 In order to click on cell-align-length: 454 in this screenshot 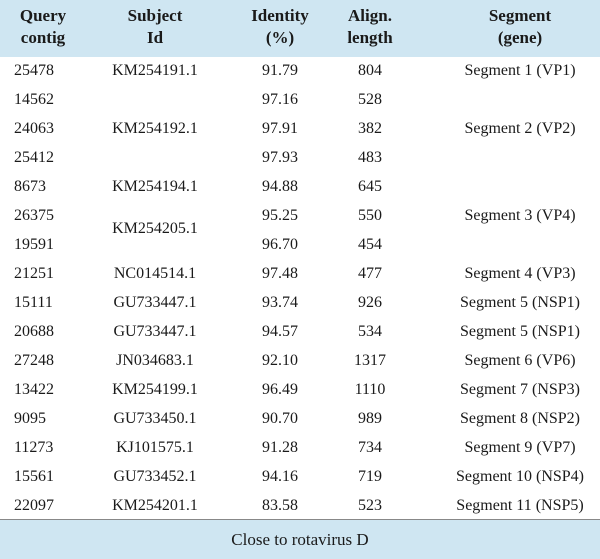, I will do `click(370, 244)`.